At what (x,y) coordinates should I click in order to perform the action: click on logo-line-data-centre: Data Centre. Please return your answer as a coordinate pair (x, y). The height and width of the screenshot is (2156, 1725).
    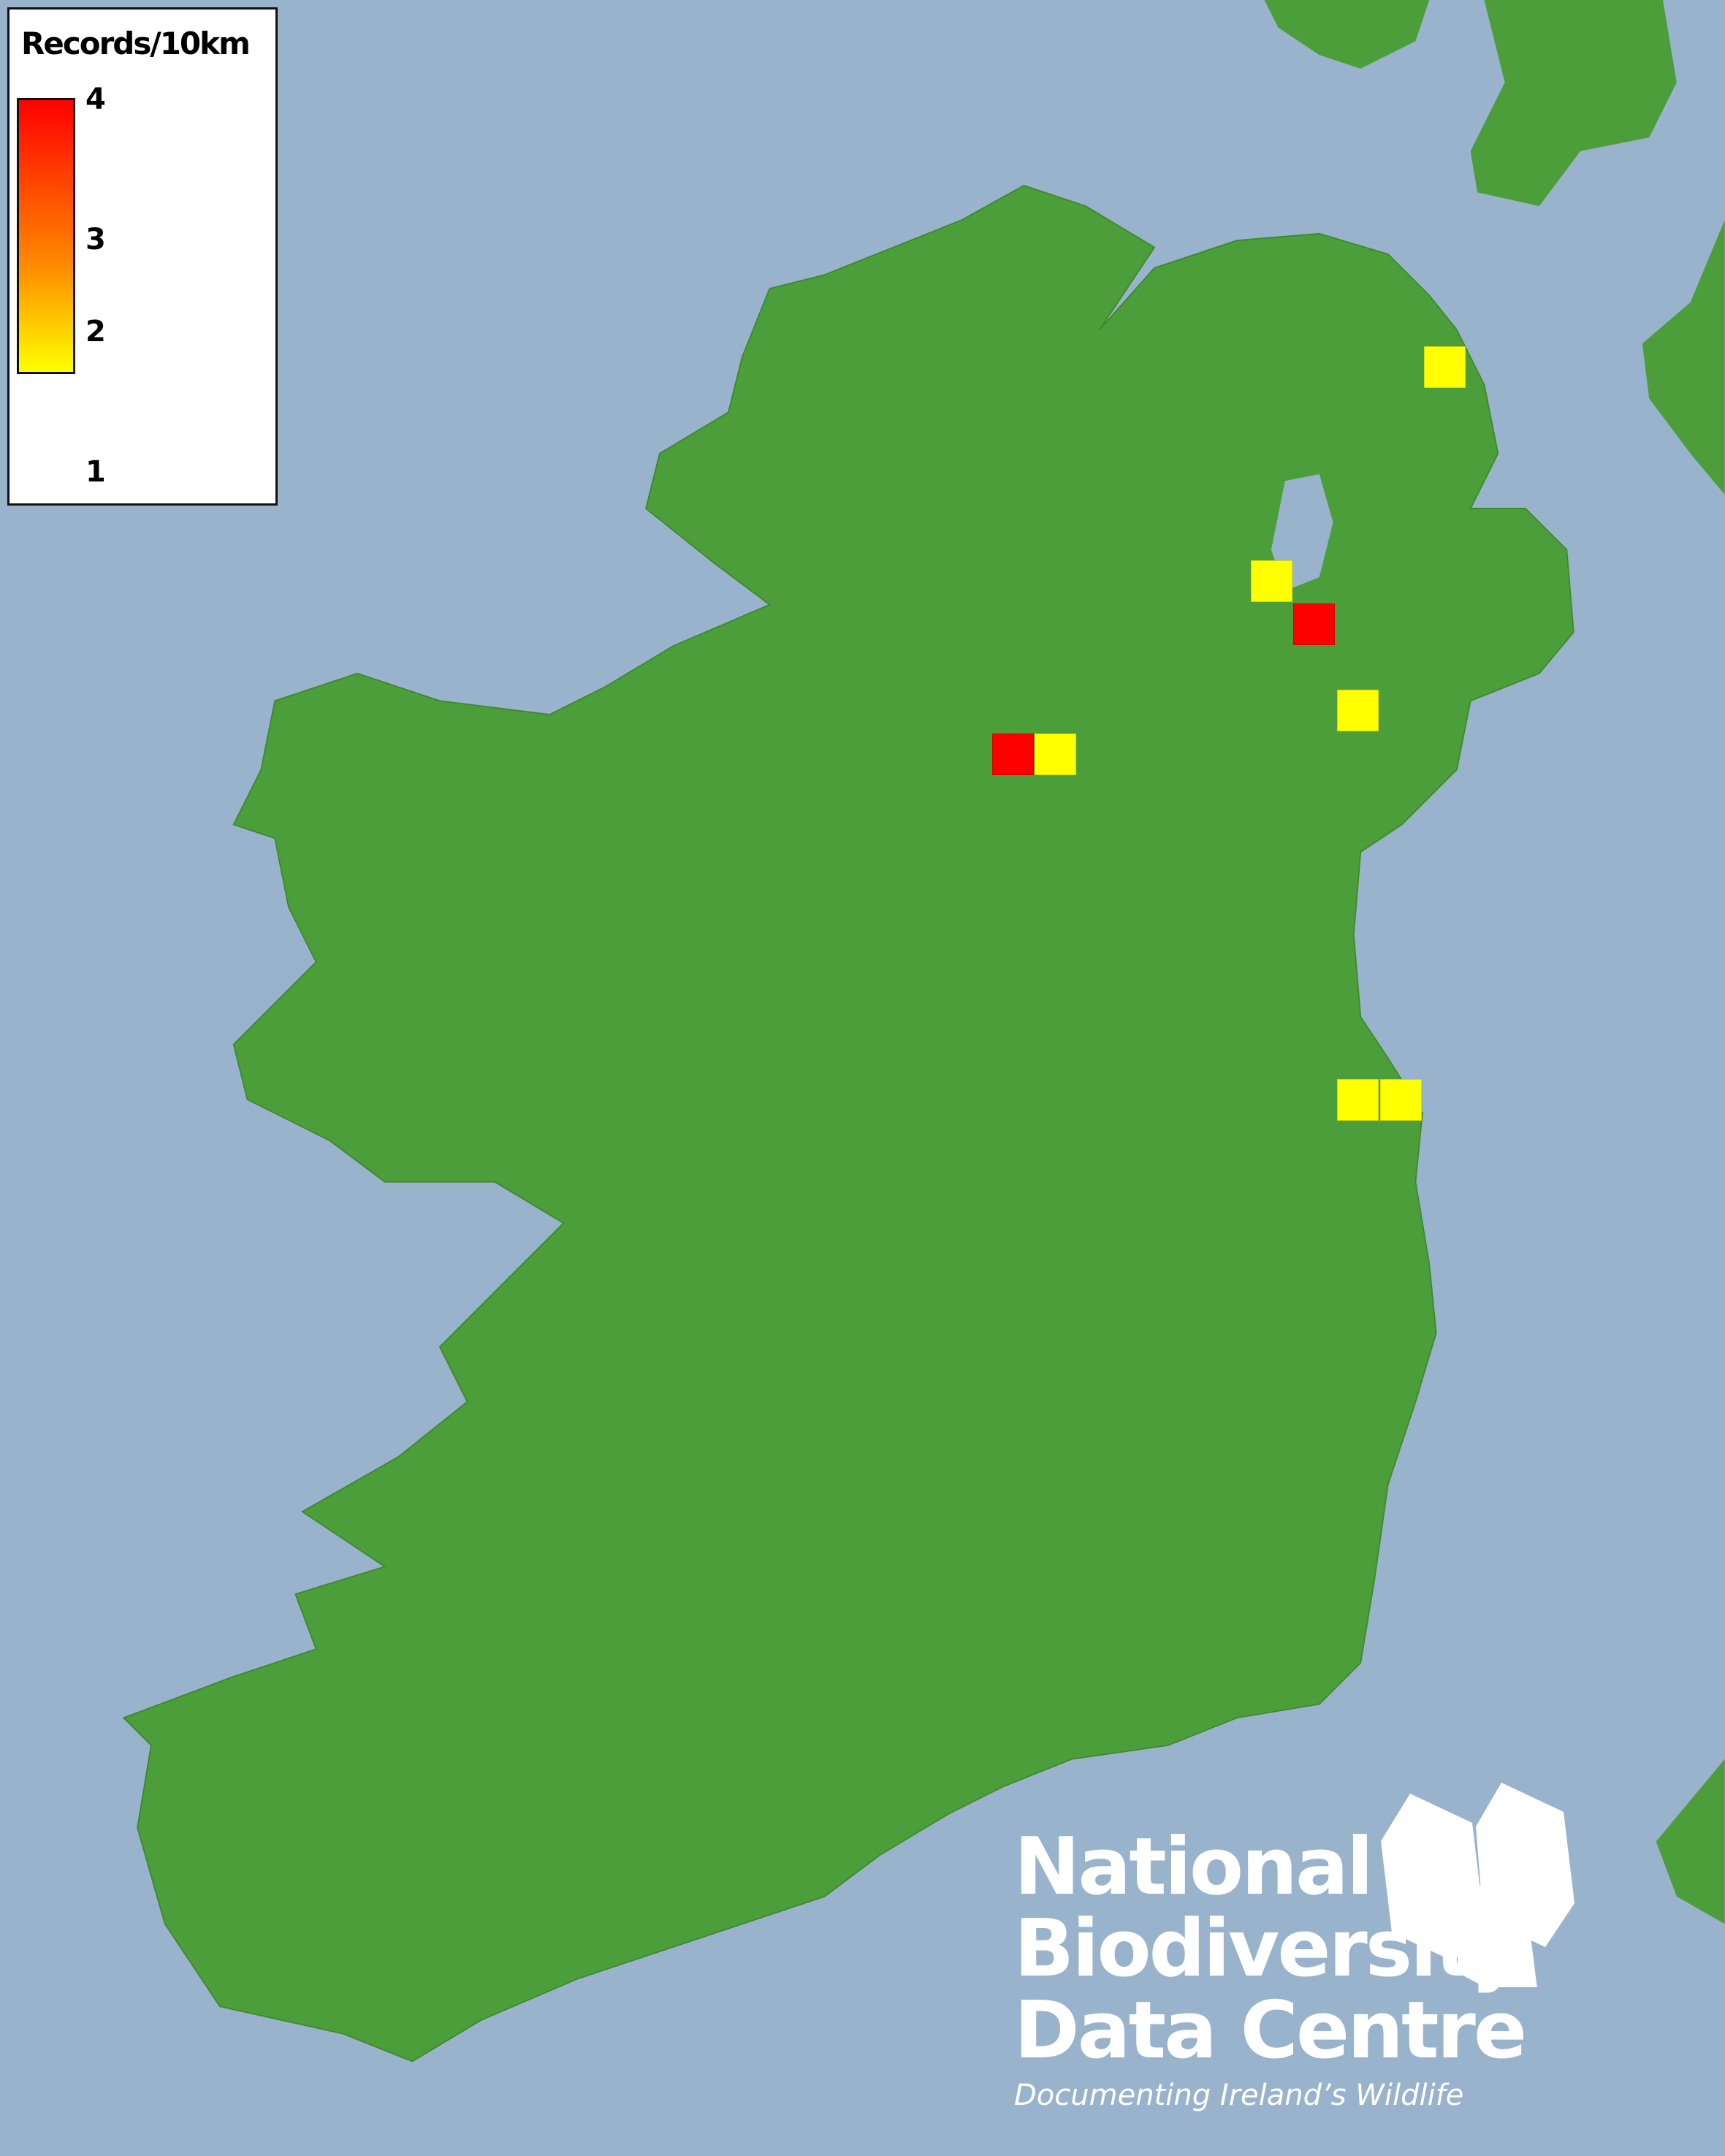
    Looking at the image, I should click on (1271, 2030).